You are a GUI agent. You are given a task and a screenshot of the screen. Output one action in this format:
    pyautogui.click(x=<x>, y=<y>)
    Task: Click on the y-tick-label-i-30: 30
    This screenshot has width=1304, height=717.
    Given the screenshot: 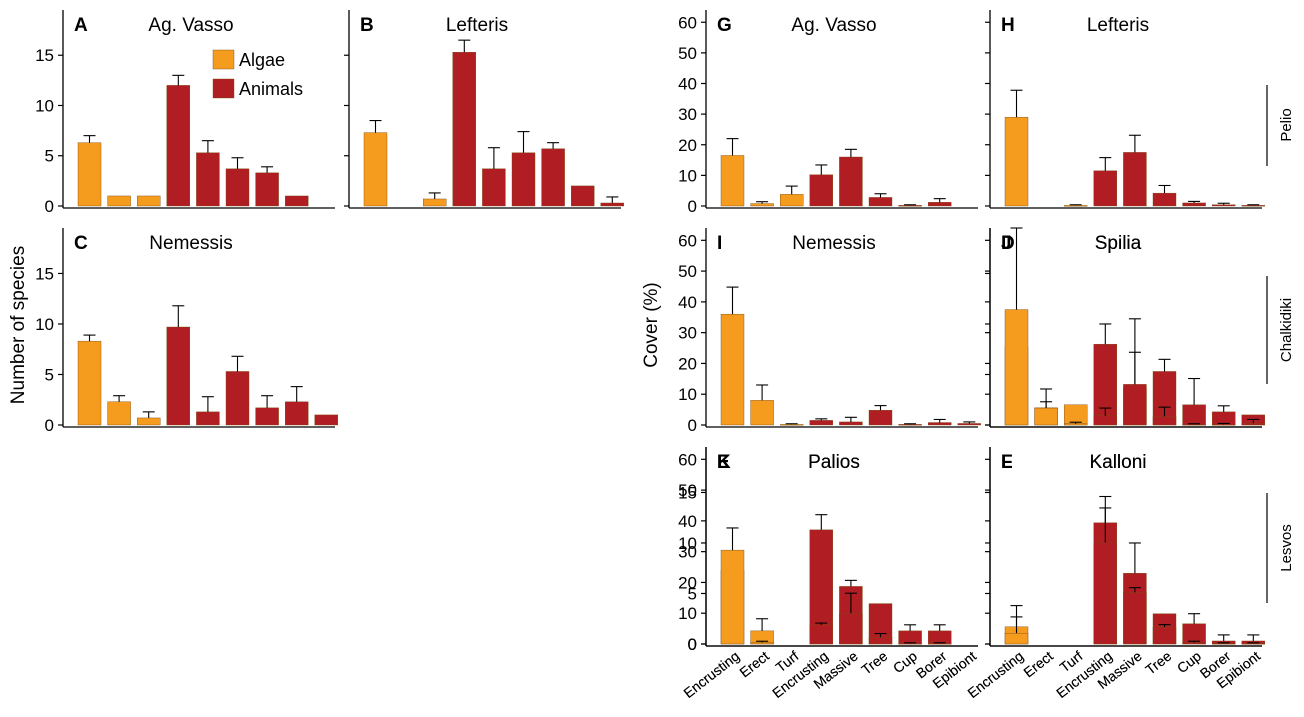 What is the action you would take?
    pyautogui.click(x=687, y=333)
    